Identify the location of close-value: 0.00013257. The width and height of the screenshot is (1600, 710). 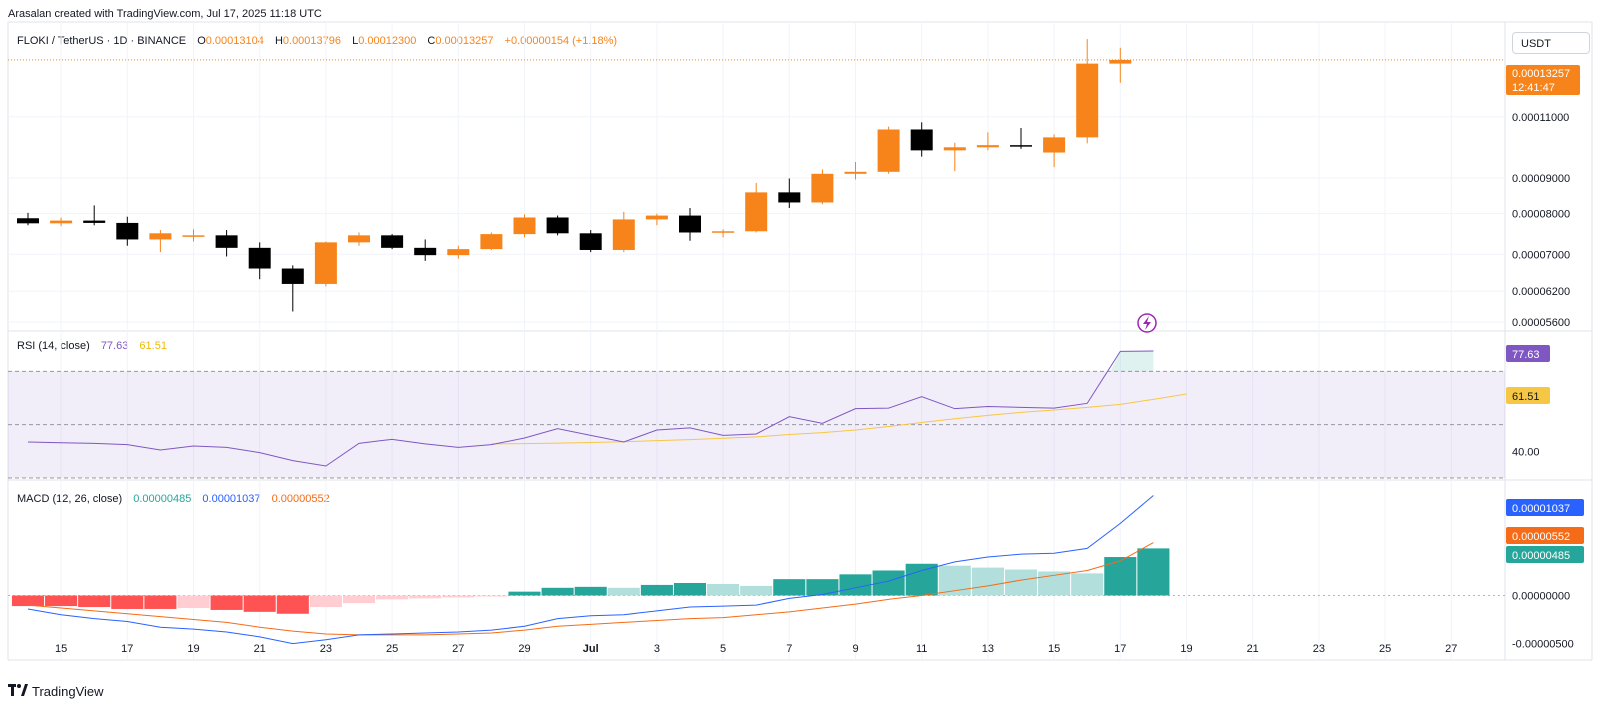
(464, 41).